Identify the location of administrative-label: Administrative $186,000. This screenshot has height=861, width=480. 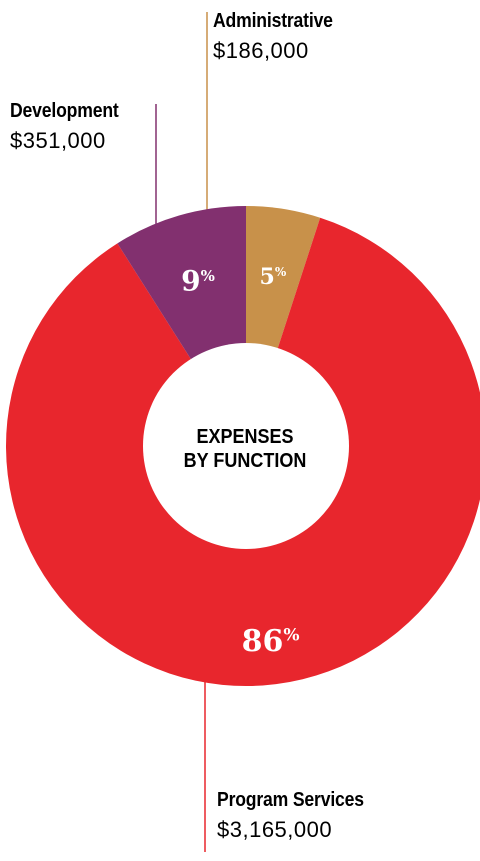
(281, 36).